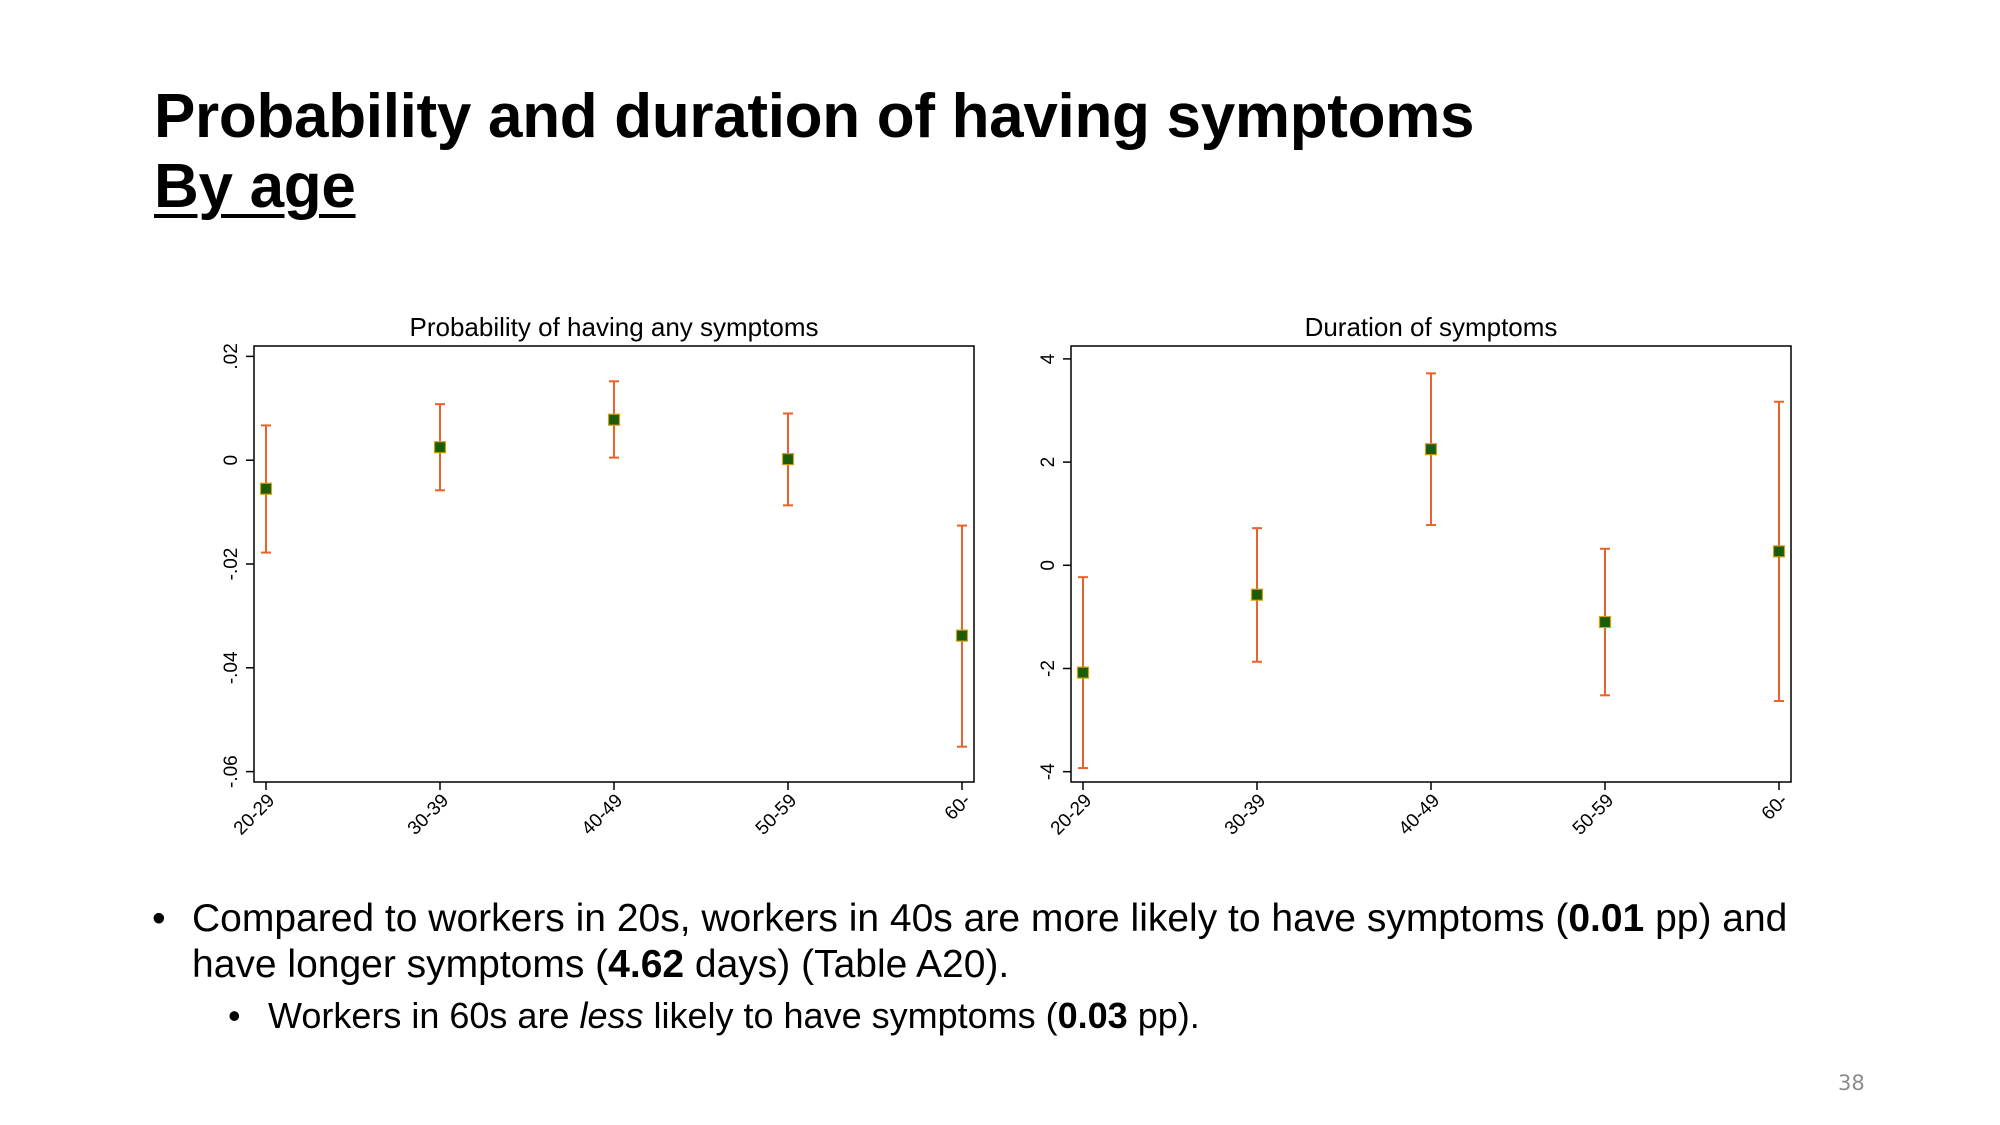 This screenshot has height=1125, width=2000. I want to click on y-tick-label: .02, so click(231, 356).